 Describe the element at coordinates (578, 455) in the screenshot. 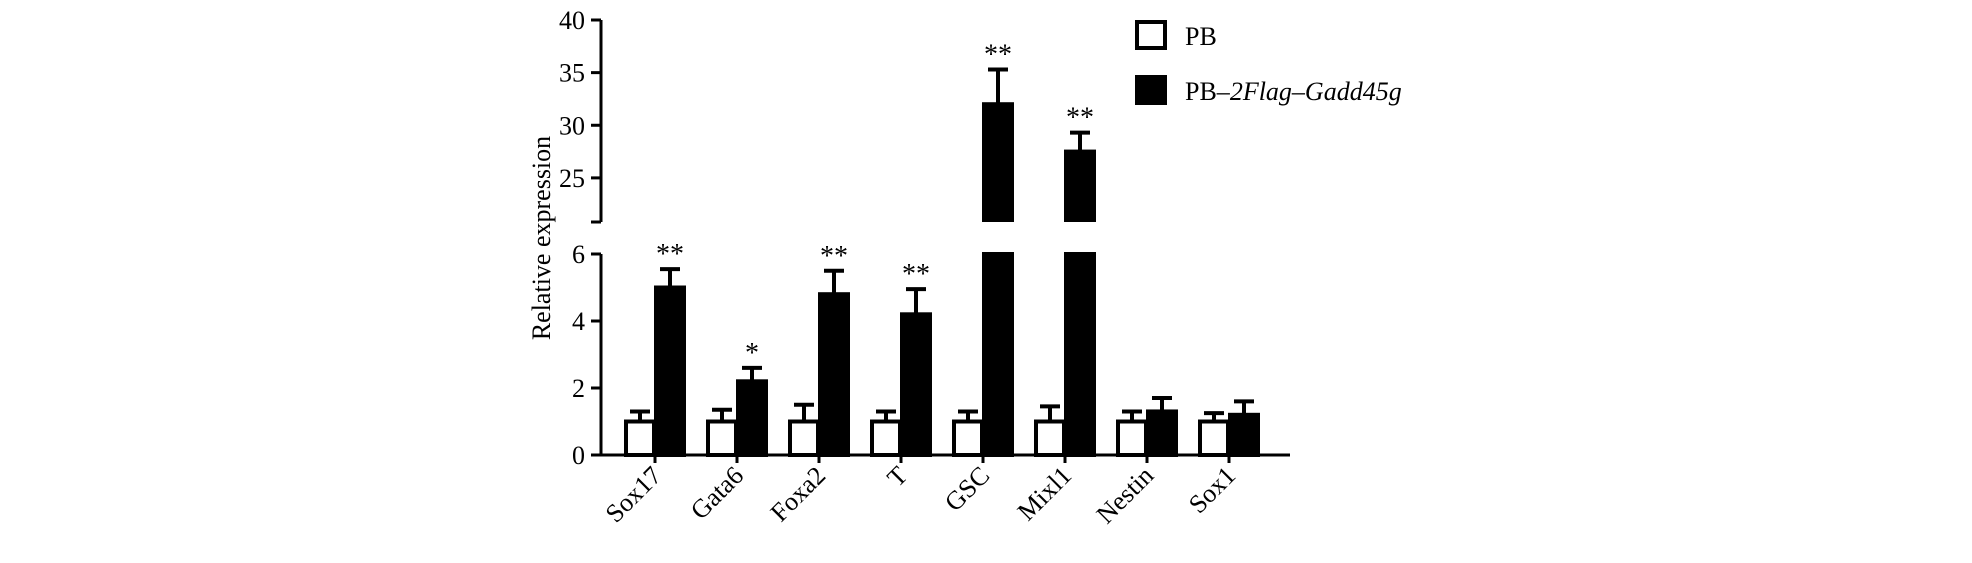

I see `y-tick-label: 0` at that location.